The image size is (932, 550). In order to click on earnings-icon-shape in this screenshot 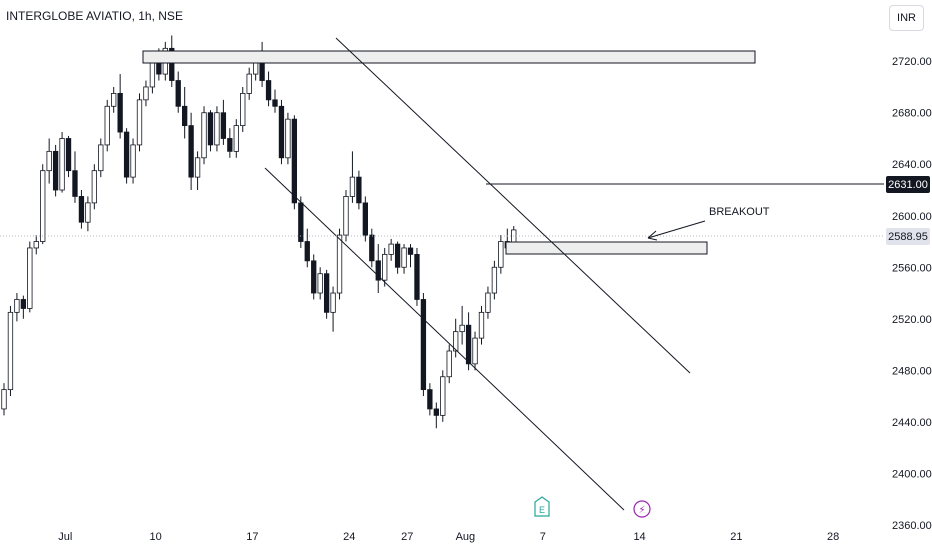, I will do `click(542, 506)`.